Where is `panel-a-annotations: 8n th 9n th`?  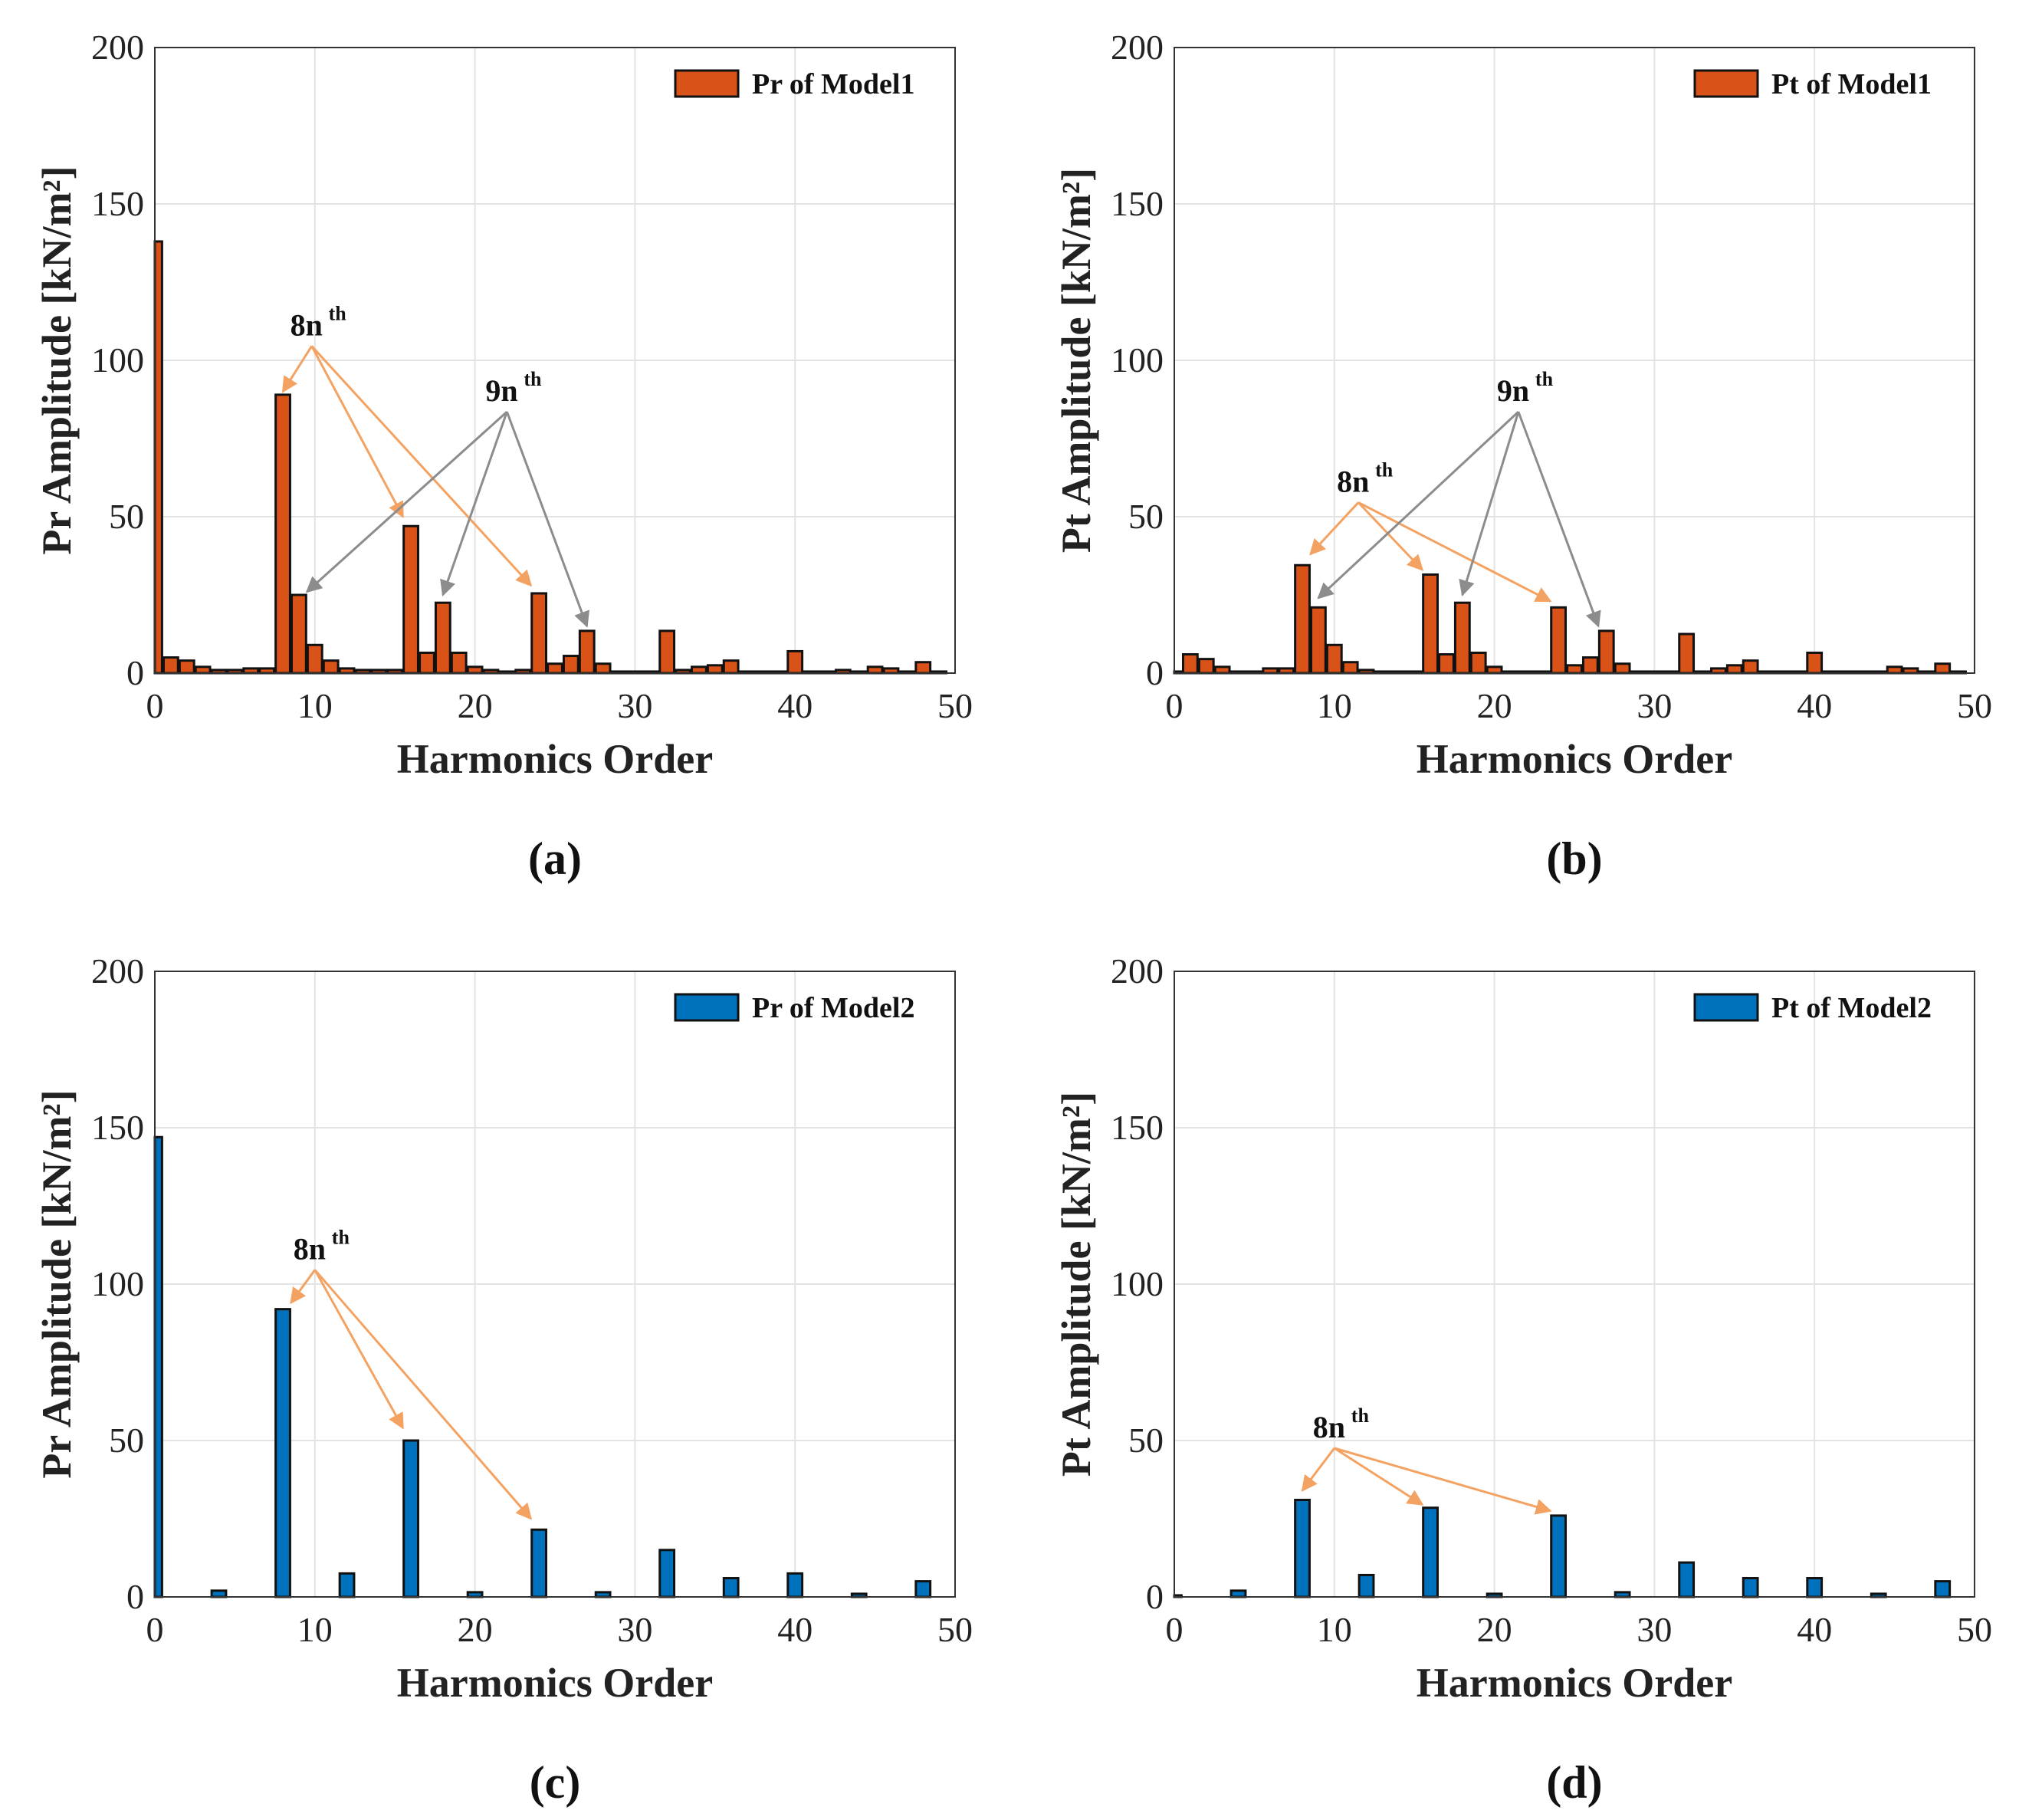 panel-a-annotations: 8n th 9n th is located at coordinates (435, 465).